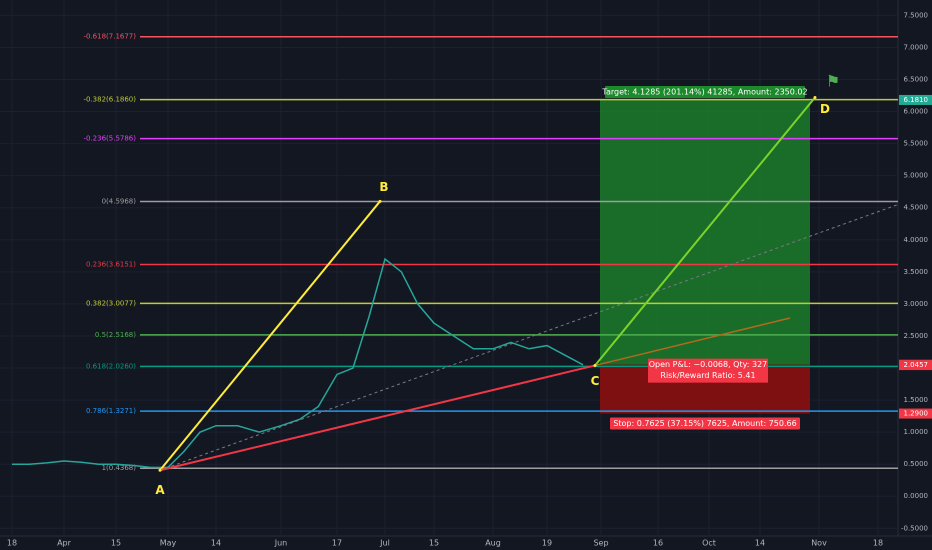 This screenshot has width=932, height=550. I want to click on price-marker-label: 2.0457, so click(916, 365).